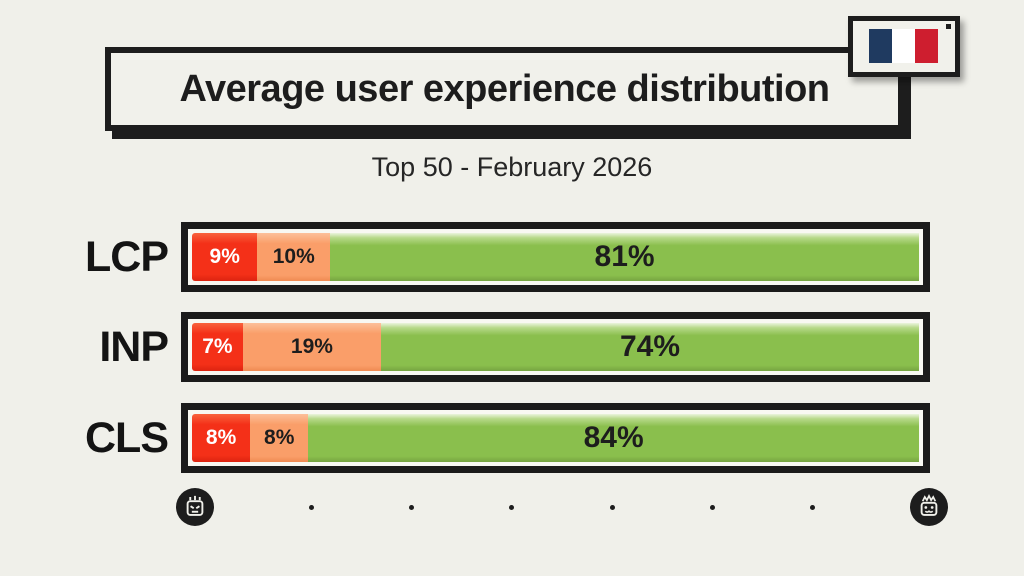 This screenshot has width=1024, height=576. I want to click on bar-frame: 8% 8% 84%, so click(555, 438).